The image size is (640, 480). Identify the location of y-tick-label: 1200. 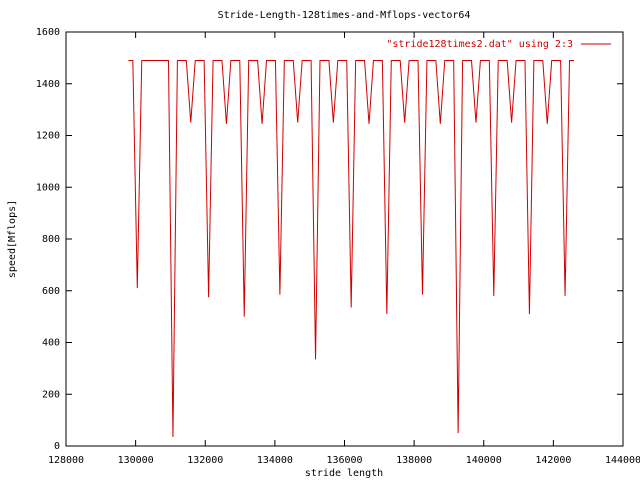
(48, 136).